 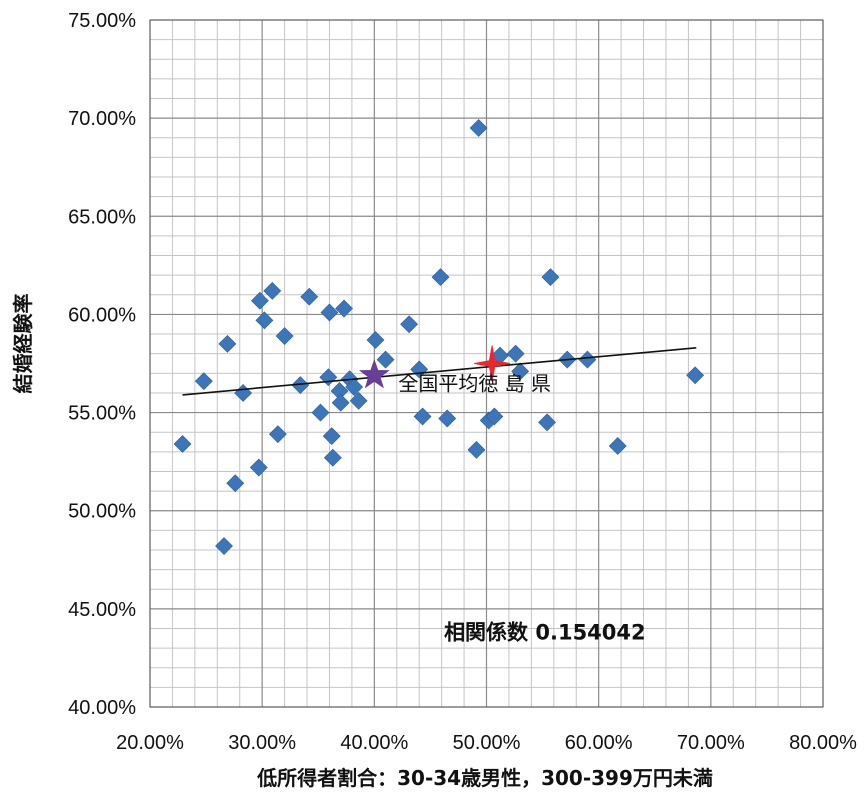 What do you see at coordinates (102, 217) in the screenshot?
I see `y-tick-label: 65.00%` at bounding box center [102, 217].